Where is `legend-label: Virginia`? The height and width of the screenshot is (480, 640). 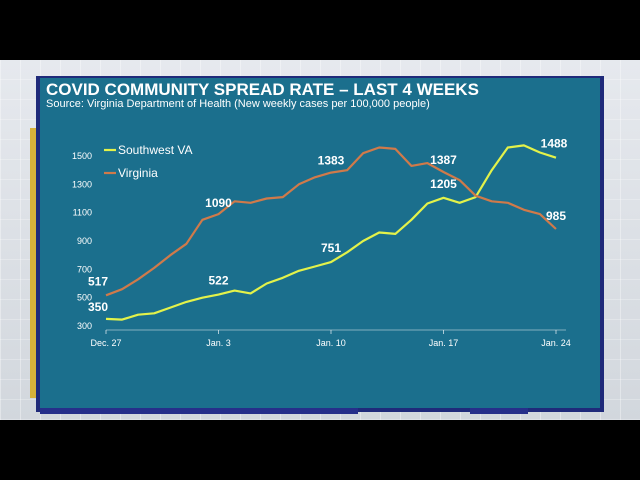
legend-label: Virginia is located at coordinates (138, 173).